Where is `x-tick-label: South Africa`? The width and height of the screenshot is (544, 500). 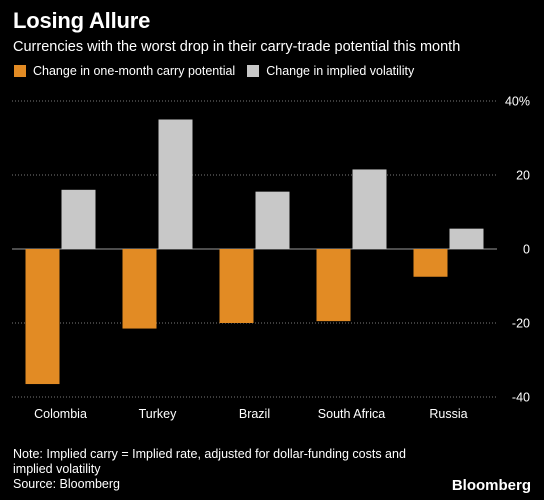 x-tick-label: South Africa is located at coordinates (351, 414).